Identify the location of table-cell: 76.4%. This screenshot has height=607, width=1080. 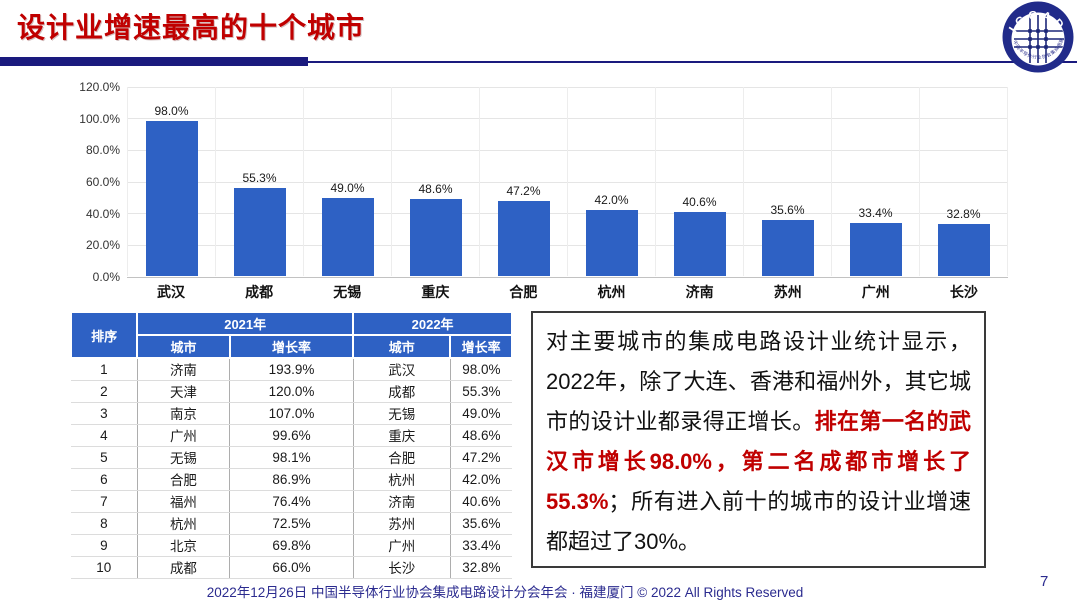
(291, 501).